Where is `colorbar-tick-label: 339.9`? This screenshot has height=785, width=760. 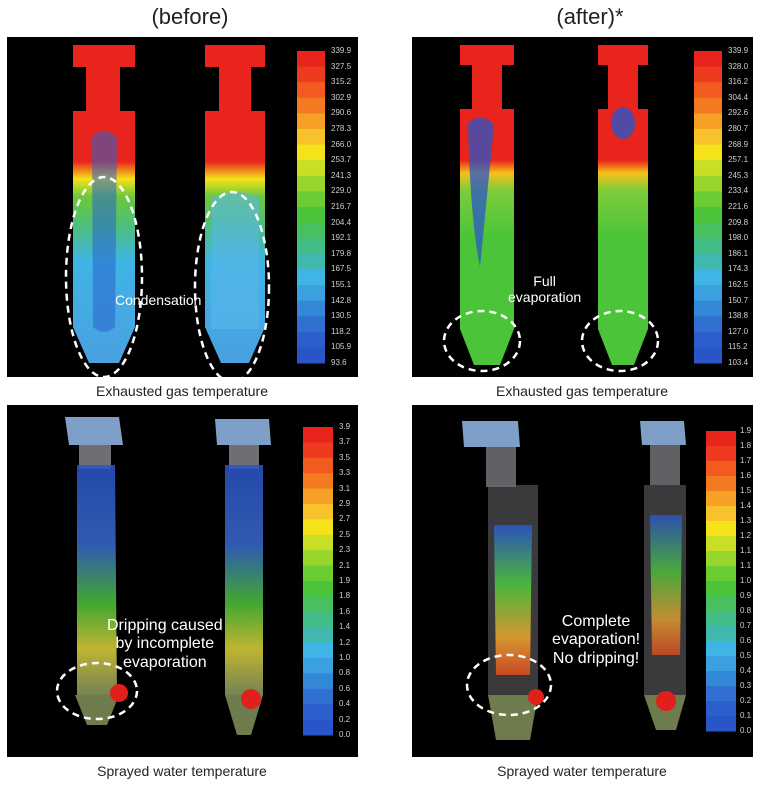
colorbar-tick-label: 339.9 is located at coordinates (738, 50).